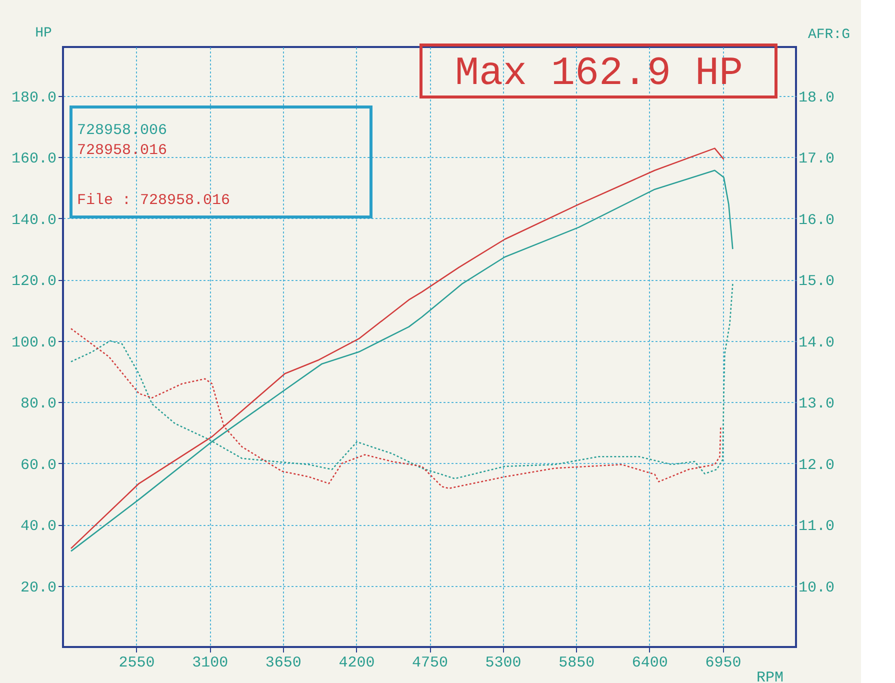  Describe the element at coordinates (153, 200) in the screenshot. I see `annotation: File : 728958.016` at that location.